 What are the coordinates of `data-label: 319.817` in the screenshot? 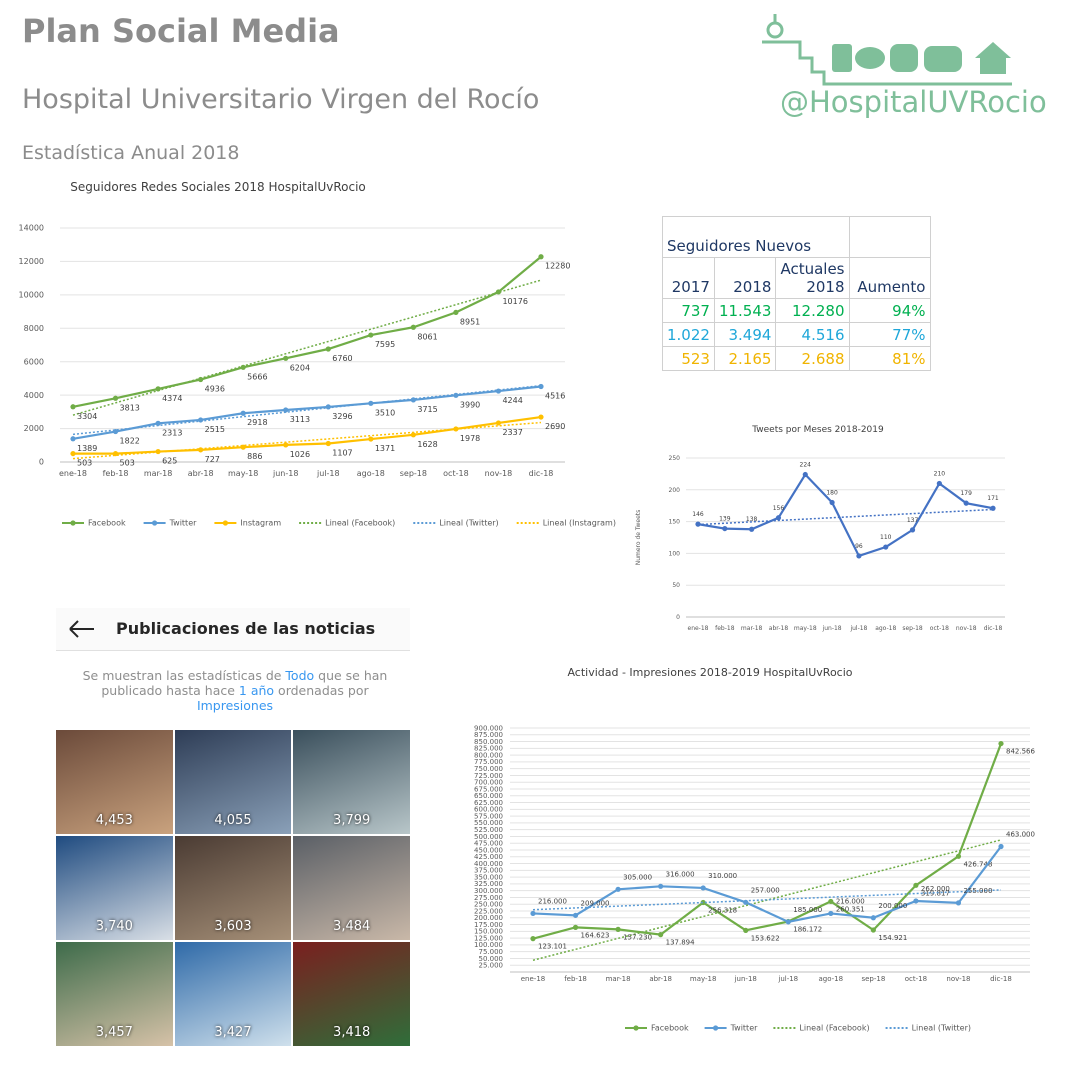 It's located at (935, 893).